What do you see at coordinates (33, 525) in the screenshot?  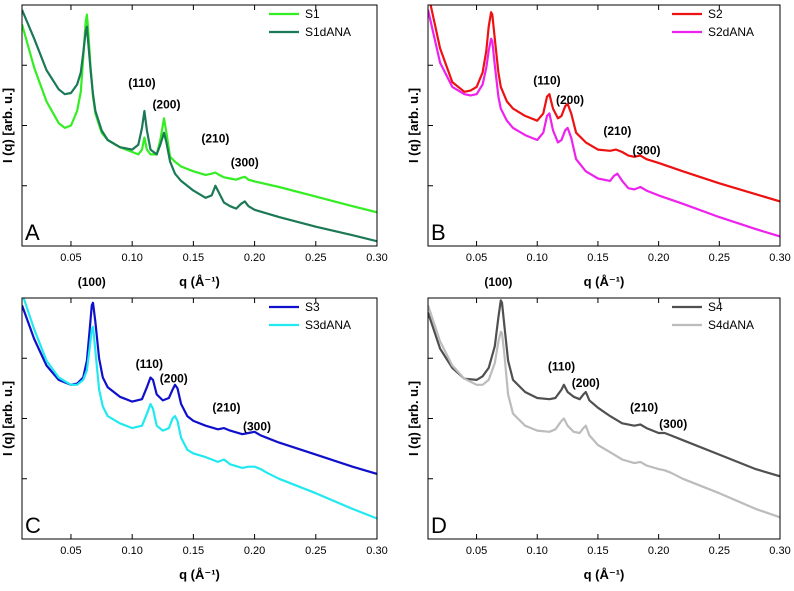 I see `panel-letter: C` at bounding box center [33, 525].